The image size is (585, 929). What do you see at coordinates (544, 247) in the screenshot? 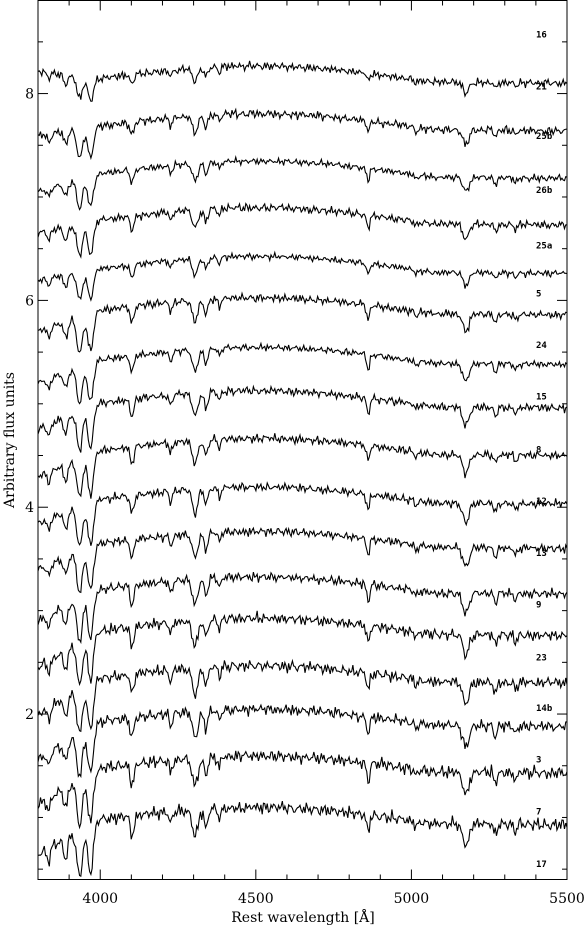
I see `spectrum-label-25a: 25a` at bounding box center [544, 247].